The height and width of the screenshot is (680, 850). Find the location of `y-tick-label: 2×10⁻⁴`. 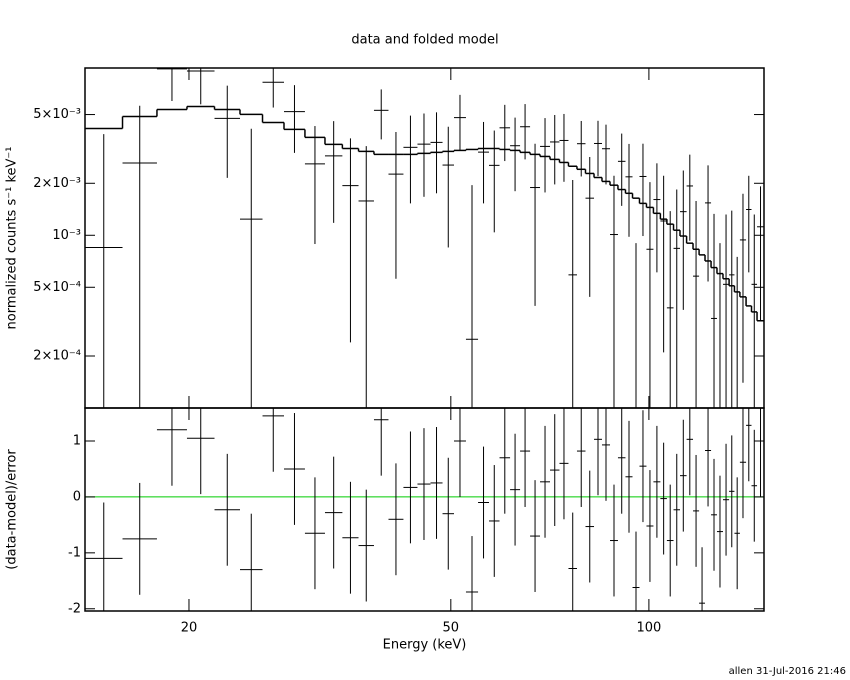

y-tick-label: 2×10⁻⁴ is located at coordinates (57, 356).